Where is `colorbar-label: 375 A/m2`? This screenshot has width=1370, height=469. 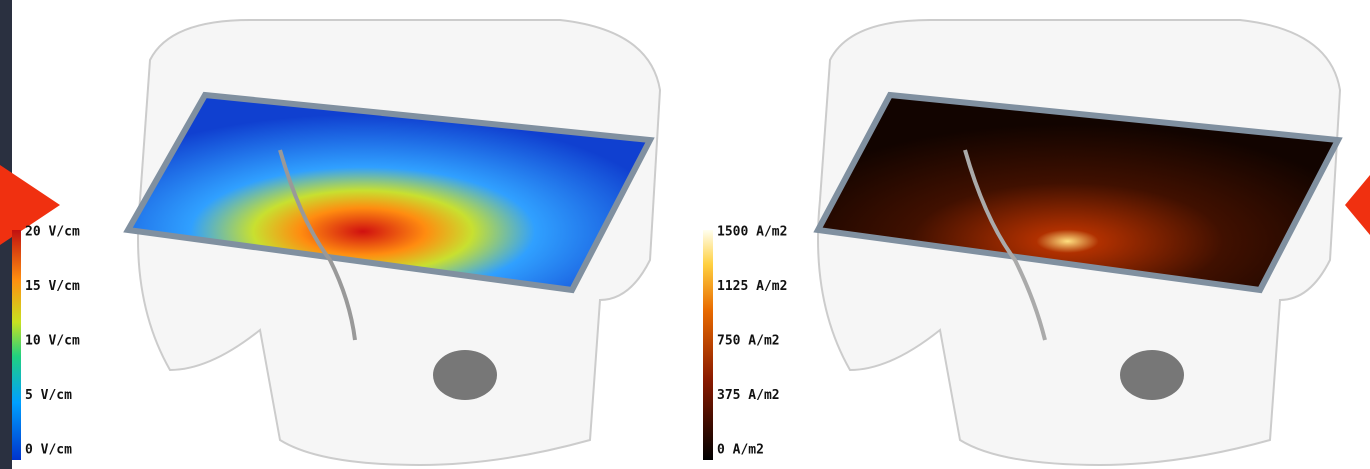
colorbar-label: 375 A/m2 is located at coordinates (748, 395).